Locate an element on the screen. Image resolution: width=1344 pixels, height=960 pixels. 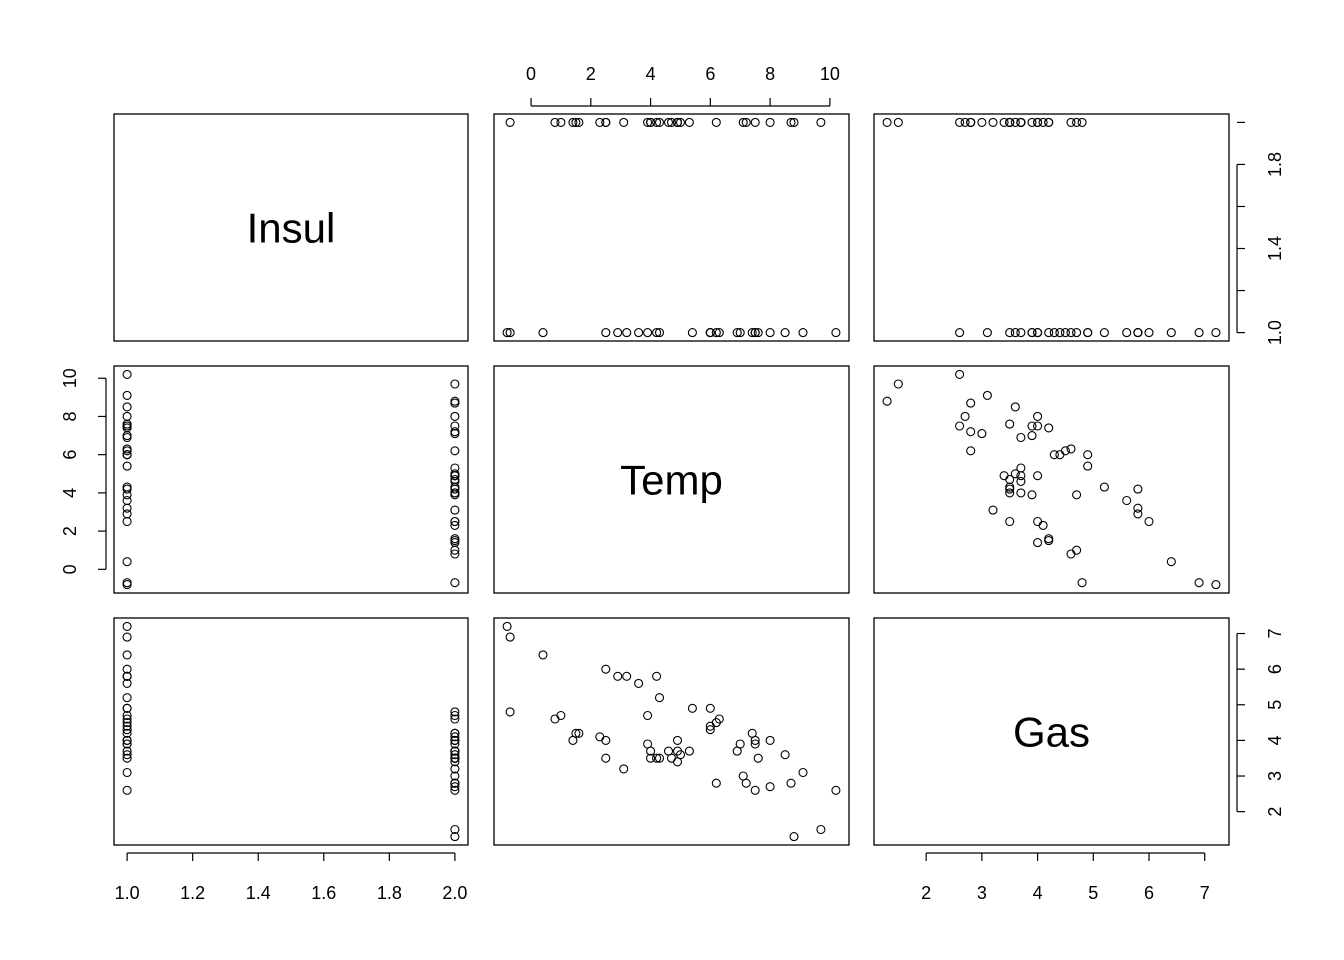
tick-label: 1.8 is located at coordinates (1275, 164).